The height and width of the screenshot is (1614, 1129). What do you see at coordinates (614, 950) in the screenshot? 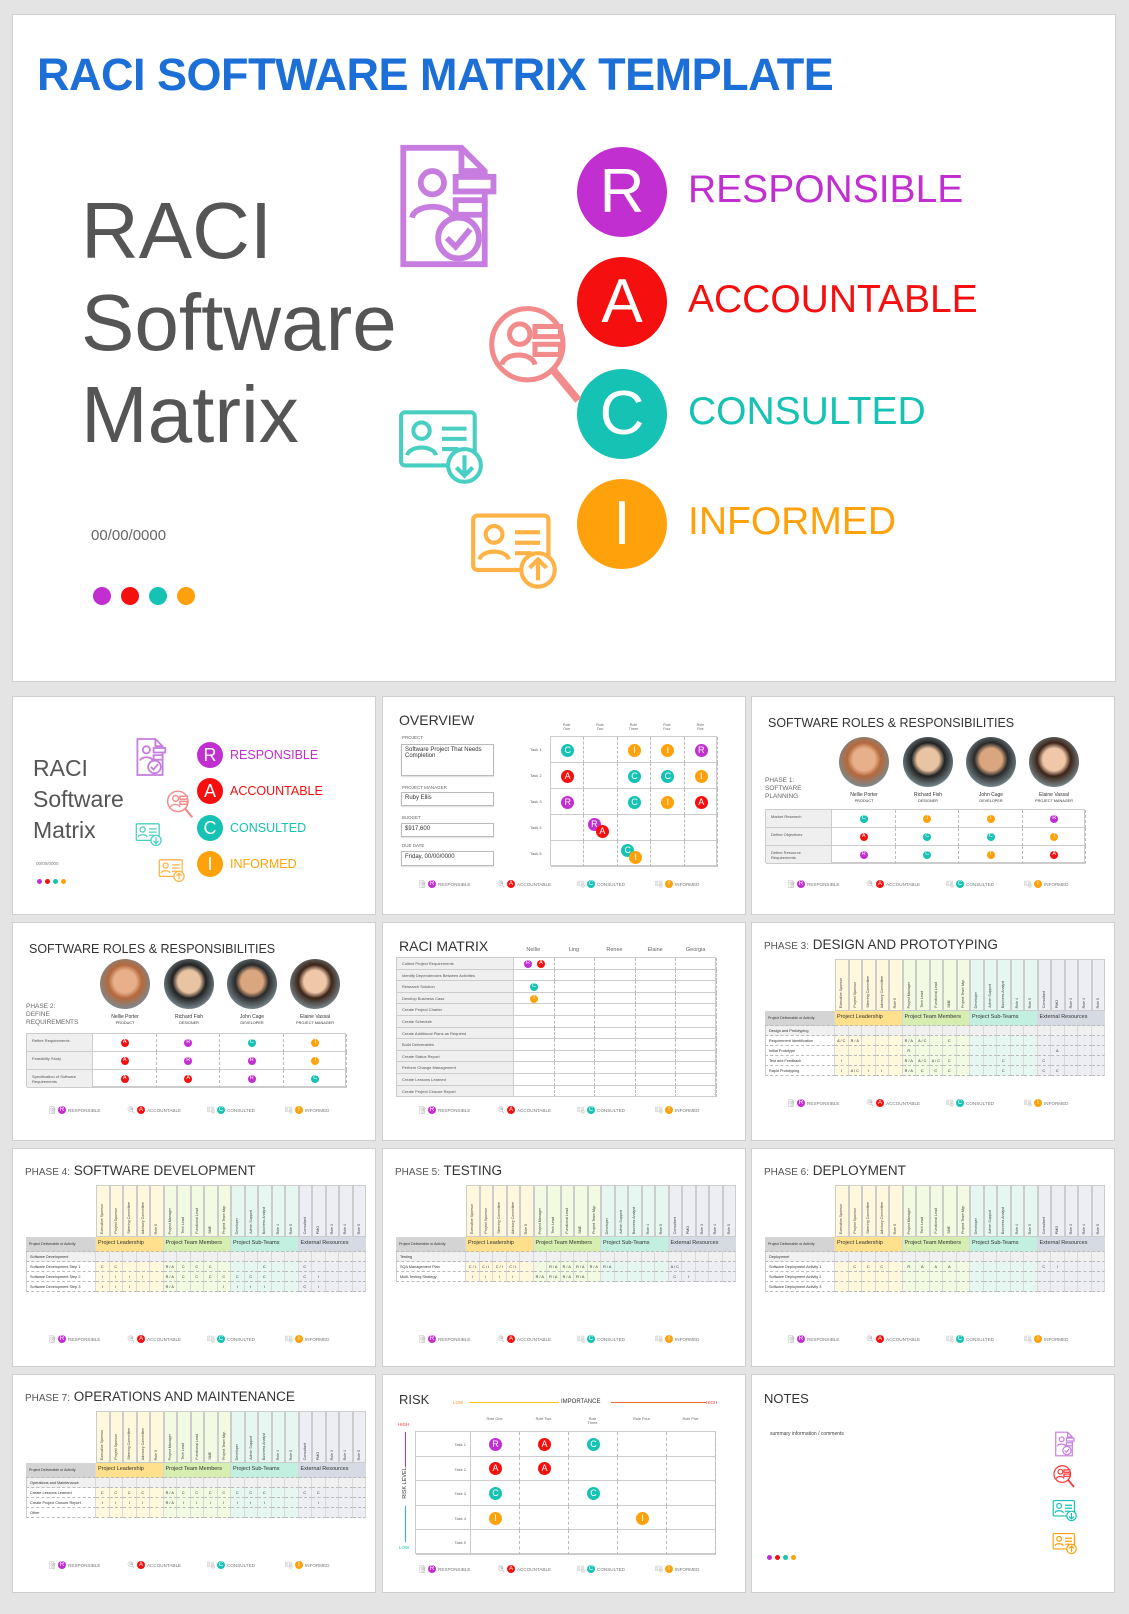
I see `person-header: Renee` at bounding box center [614, 950].